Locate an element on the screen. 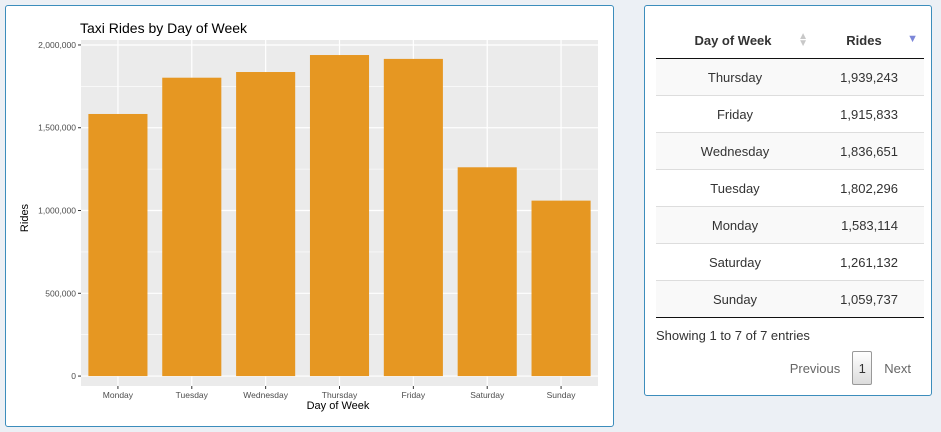 This screenshot has height=432, width=941. y-axis-title: Rides is located at coordinates (25, 217).